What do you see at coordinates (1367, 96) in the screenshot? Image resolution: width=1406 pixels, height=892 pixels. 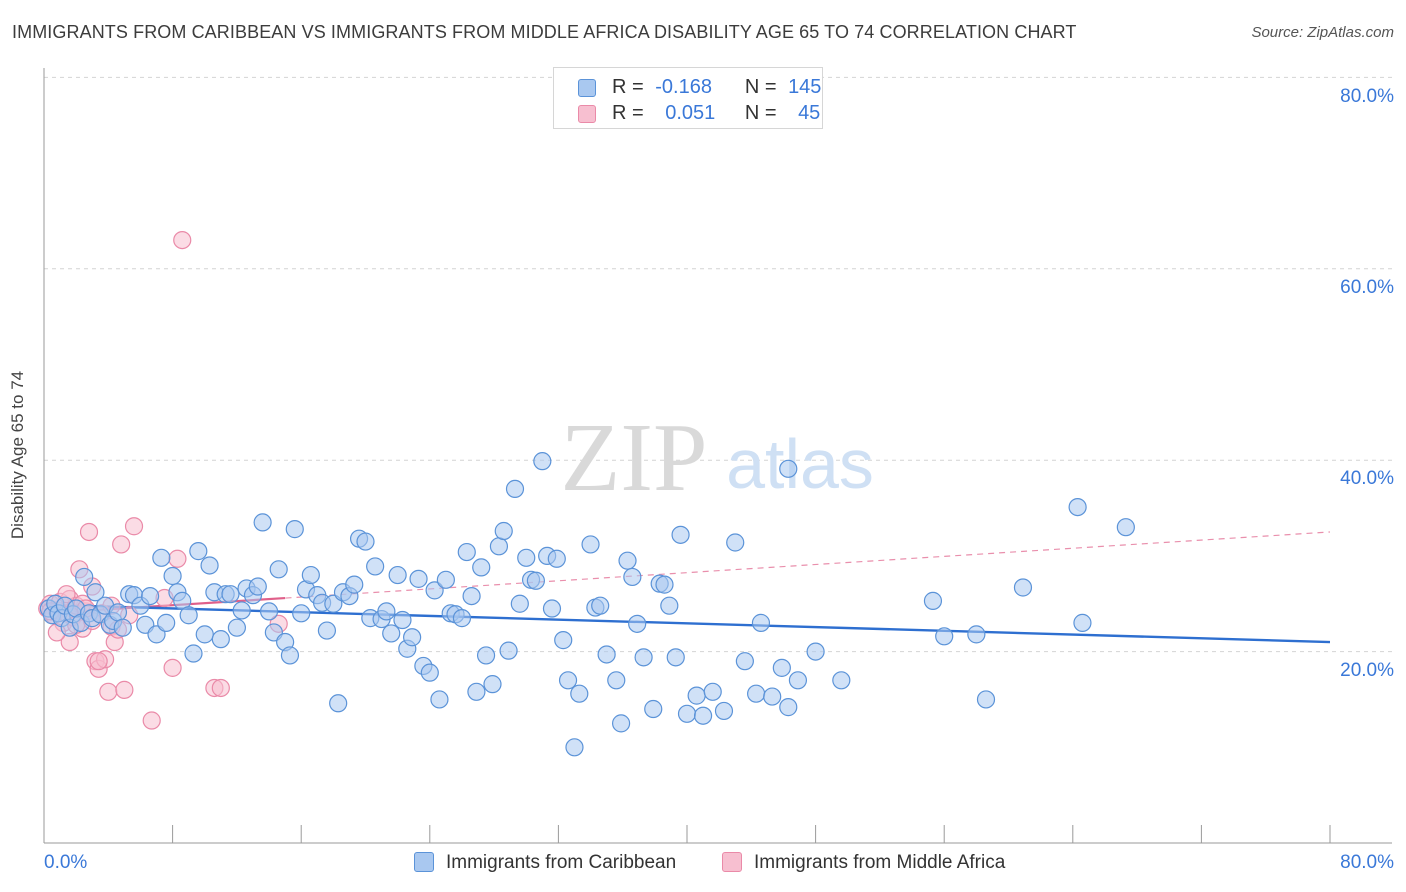 I see `y-tick-label: 80.0%` at bounding box center [1367, 96].